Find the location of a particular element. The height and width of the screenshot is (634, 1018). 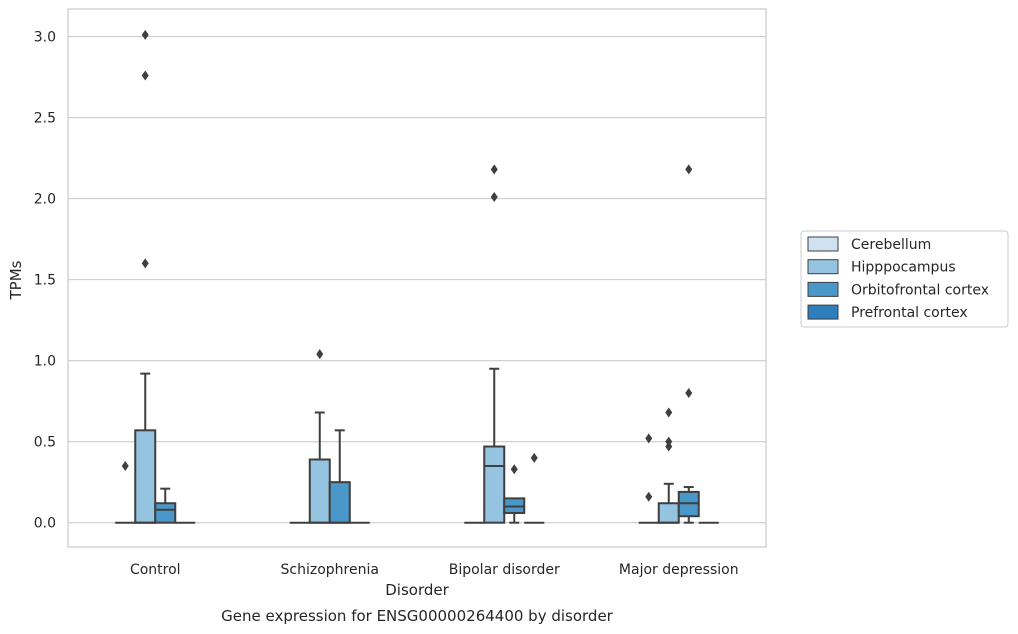

y-tick-label: 2.0 is located at coordinates (45, 200).